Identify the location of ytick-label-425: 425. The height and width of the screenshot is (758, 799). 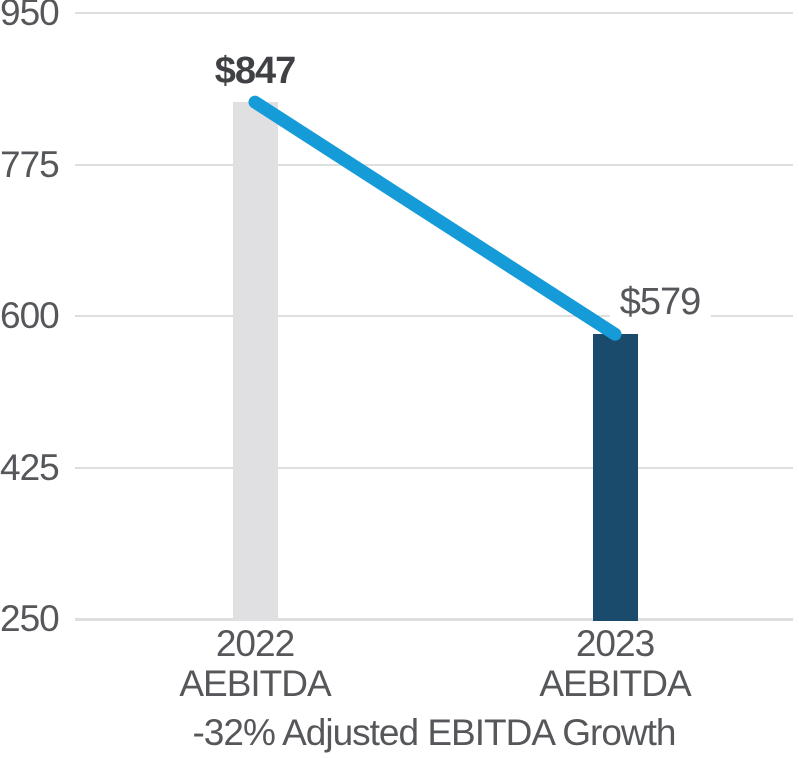
(30, 467).